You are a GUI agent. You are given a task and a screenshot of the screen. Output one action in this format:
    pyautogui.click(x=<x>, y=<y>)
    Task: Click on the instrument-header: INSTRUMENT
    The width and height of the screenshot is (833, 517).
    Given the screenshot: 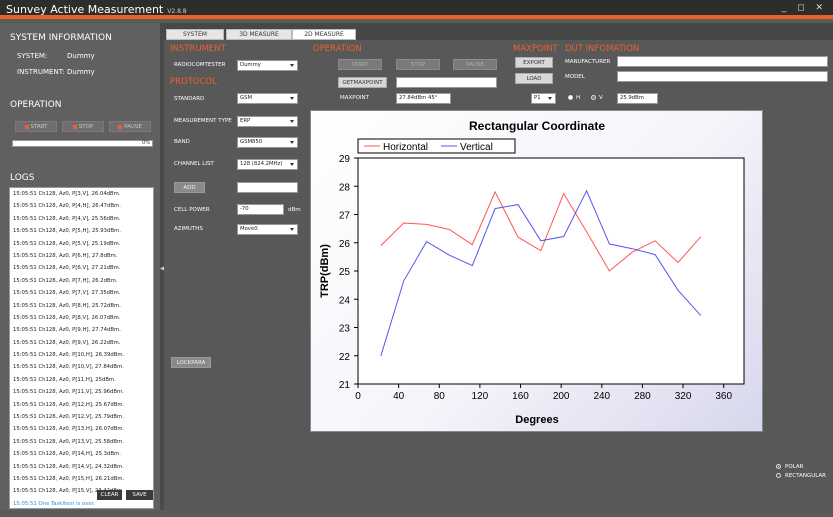 What is the action you would take?
    pyautogui.click(x=198, y=49)
    